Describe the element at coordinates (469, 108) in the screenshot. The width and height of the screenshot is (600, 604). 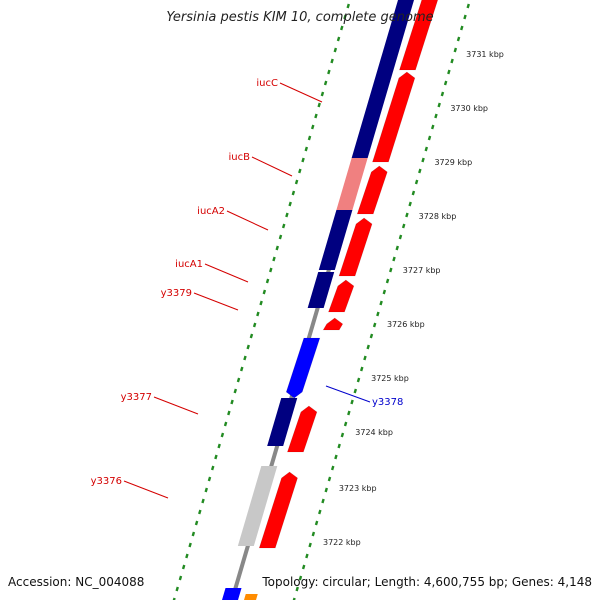
I see `scale-label-3730: 3730 kbp` at that location.